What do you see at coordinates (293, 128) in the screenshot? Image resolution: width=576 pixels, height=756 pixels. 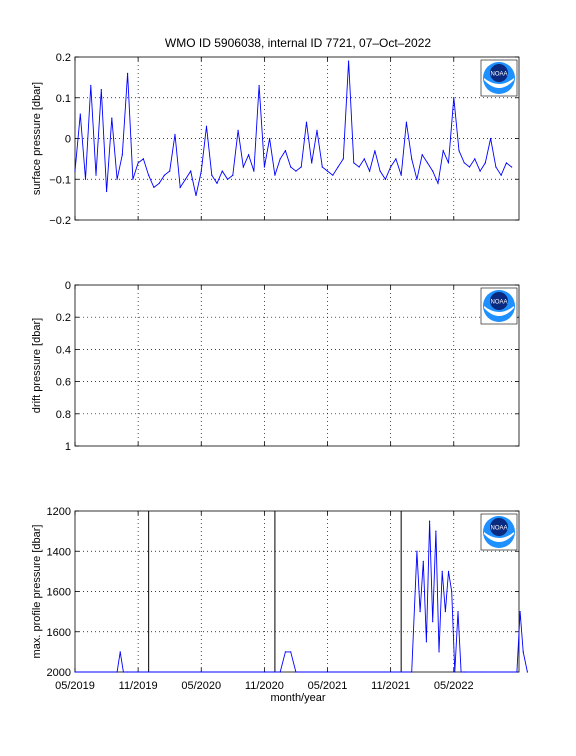 I see `data-series-line` at bounding box center [293, 128].